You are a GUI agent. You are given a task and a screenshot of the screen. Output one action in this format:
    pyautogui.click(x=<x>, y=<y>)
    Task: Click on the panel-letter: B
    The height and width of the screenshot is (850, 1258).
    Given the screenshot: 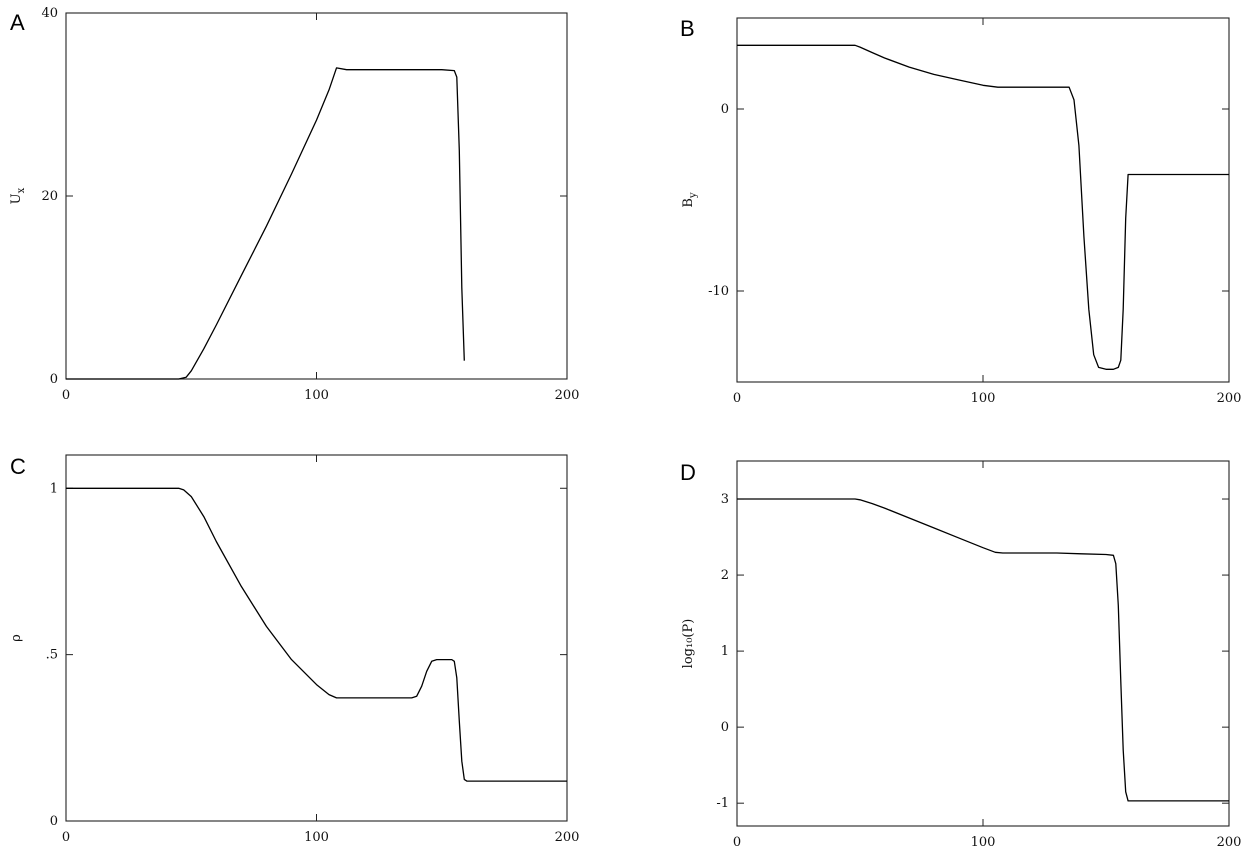 What is the action you would take?
    pyautogui.click(x=687, y=28)
    